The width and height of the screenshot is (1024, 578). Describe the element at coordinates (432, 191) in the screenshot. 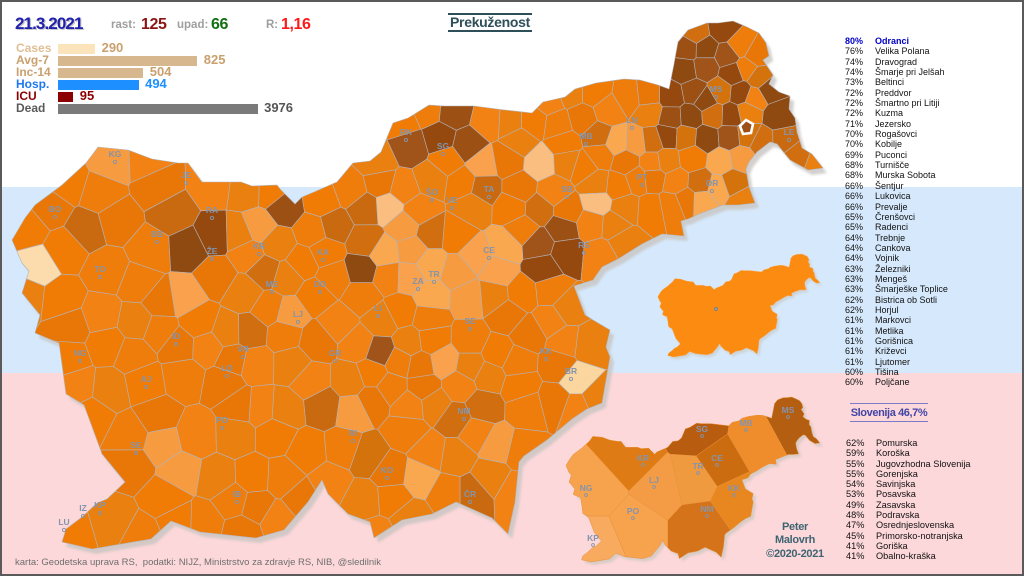

I see `svg-text: ŠO` at that location.